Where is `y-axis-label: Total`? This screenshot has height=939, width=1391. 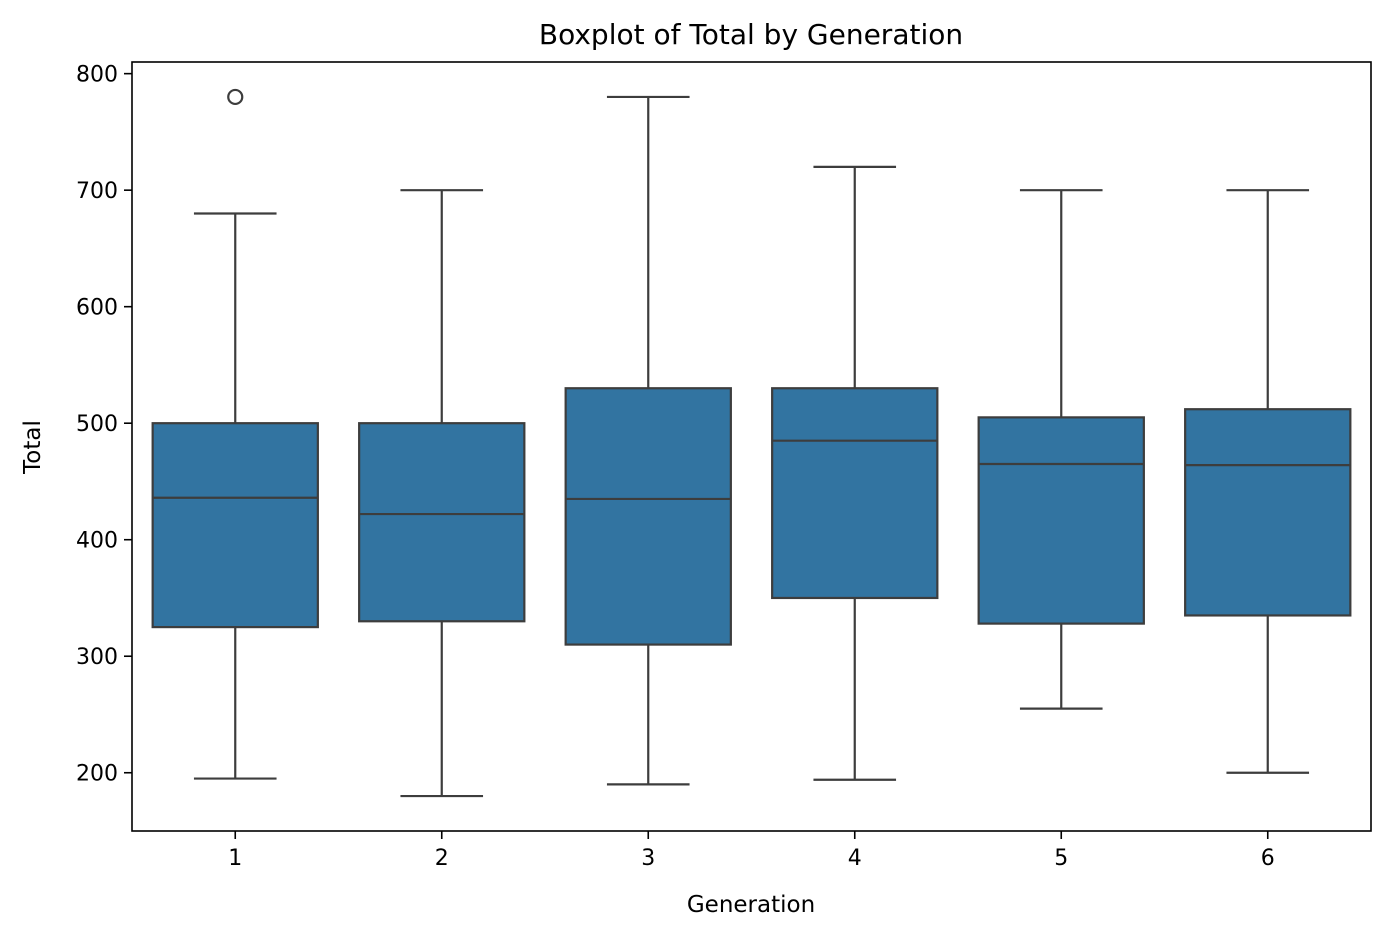 y-axis-label: Total is located at coordinates (33, 447).